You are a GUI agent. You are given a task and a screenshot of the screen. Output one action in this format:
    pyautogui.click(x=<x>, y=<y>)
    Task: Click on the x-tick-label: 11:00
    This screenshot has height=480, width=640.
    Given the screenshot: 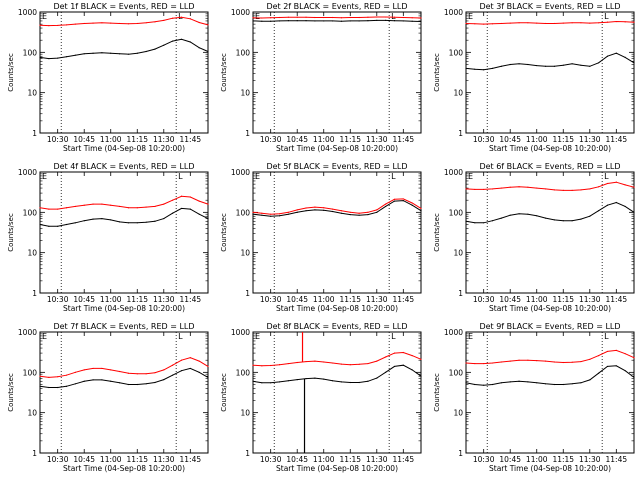 What is the action you would take?
    pyautogui.click(x=537, y=139)
    